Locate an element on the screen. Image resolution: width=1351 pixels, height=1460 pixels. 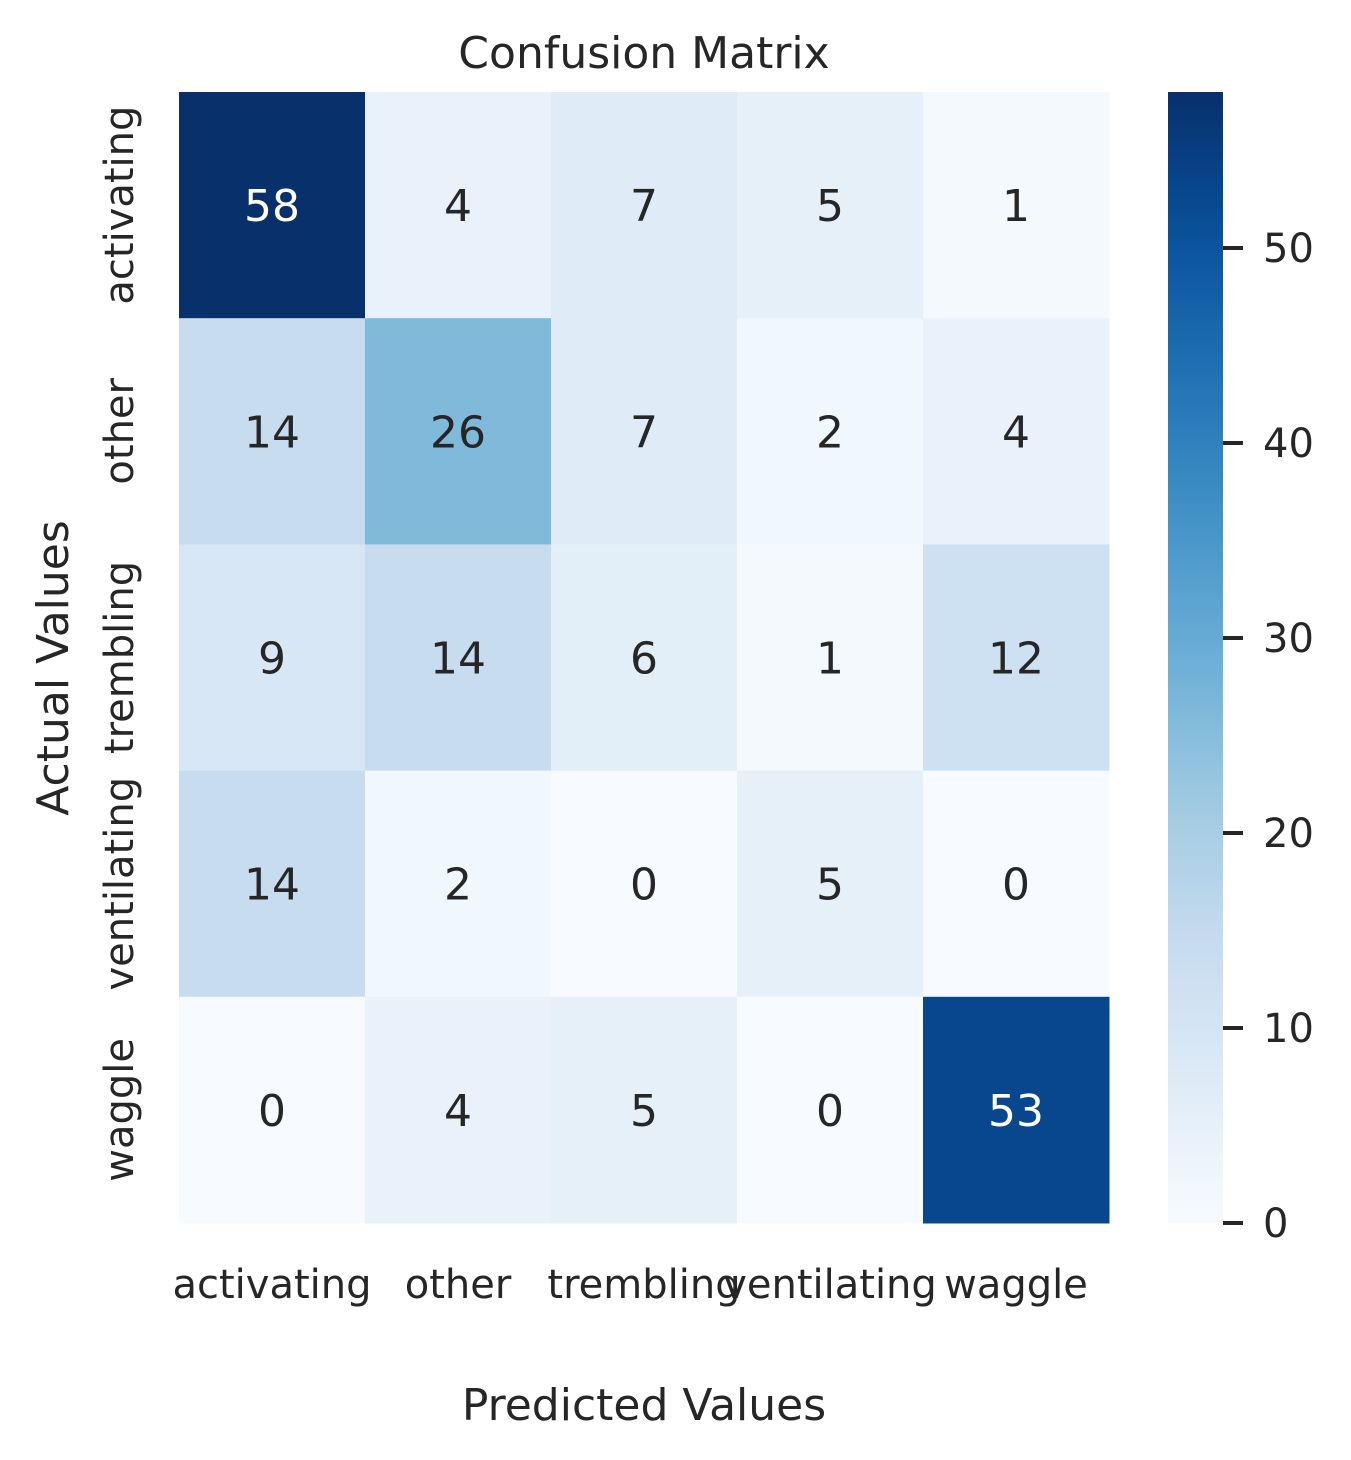
heatmap-cell-r3-c4 is located at coordinates (1016, 884).